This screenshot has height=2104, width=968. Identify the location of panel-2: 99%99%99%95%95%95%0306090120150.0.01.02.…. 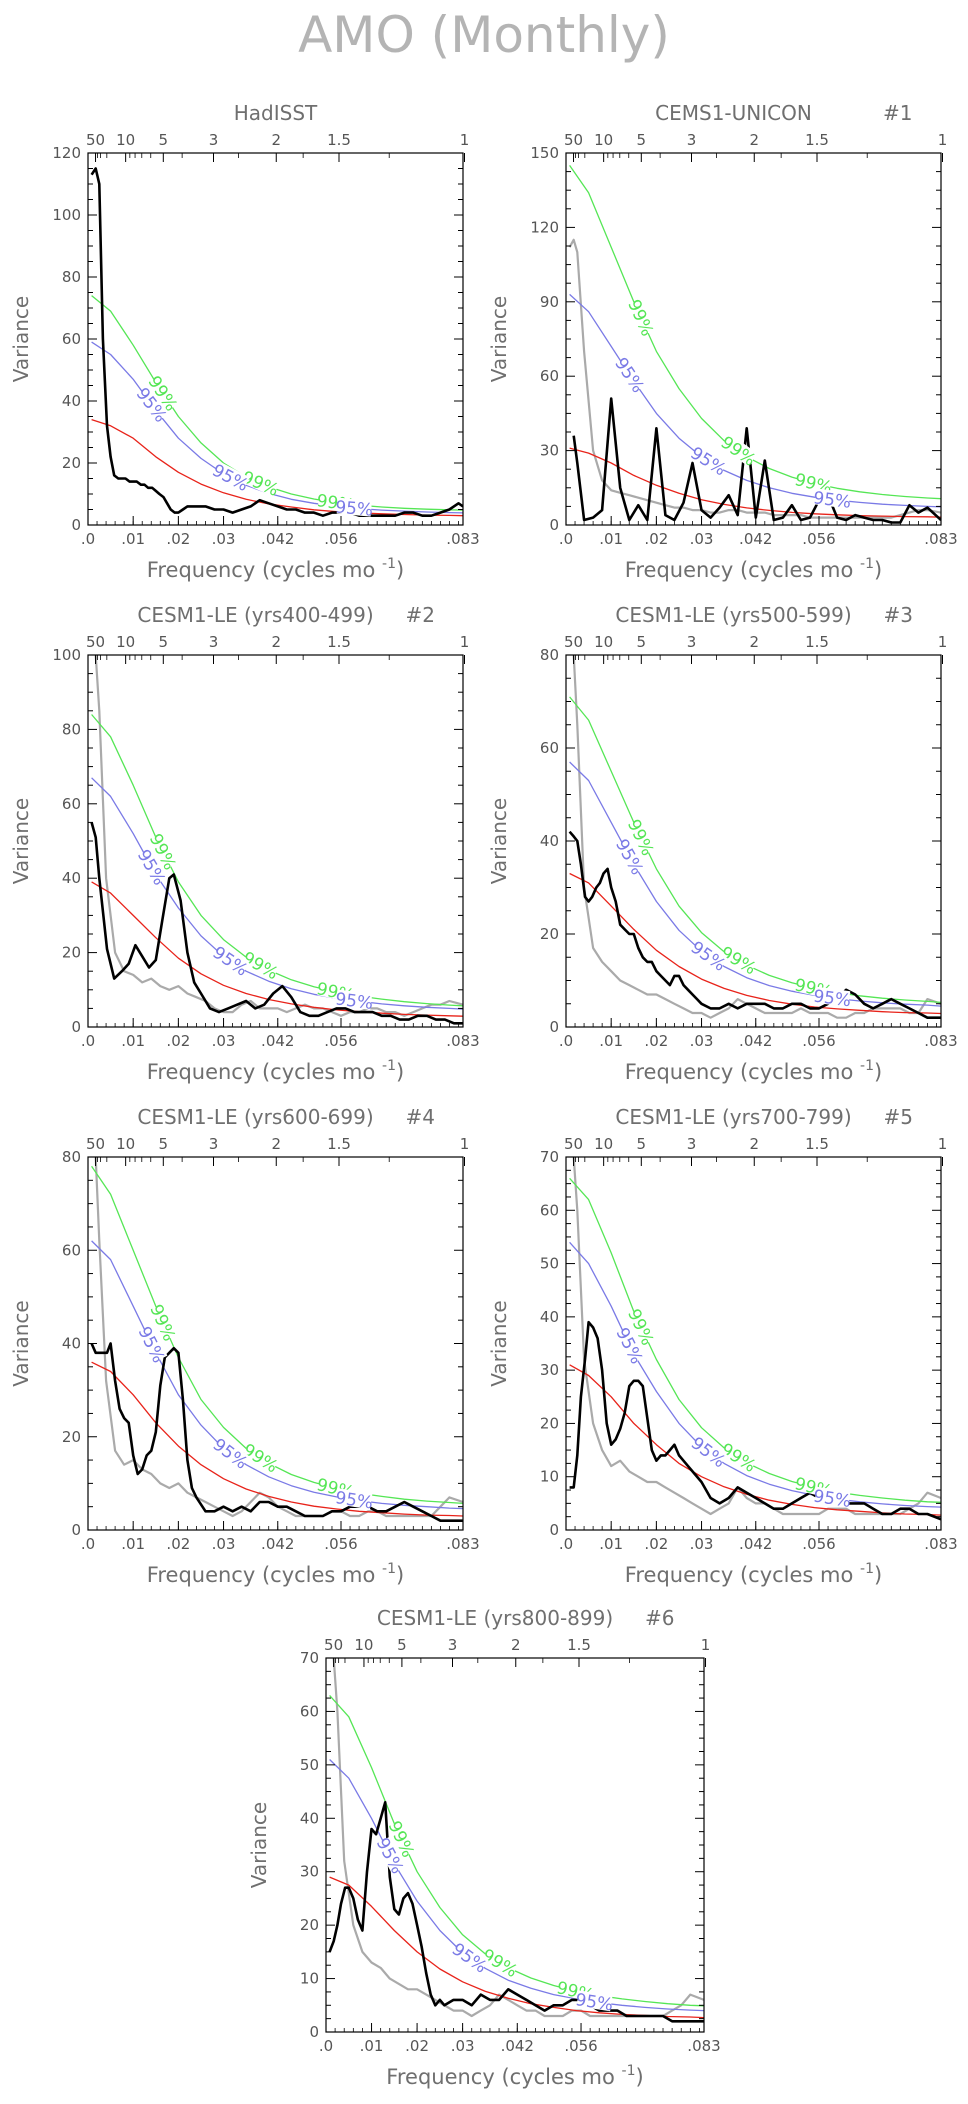
(722, 341).